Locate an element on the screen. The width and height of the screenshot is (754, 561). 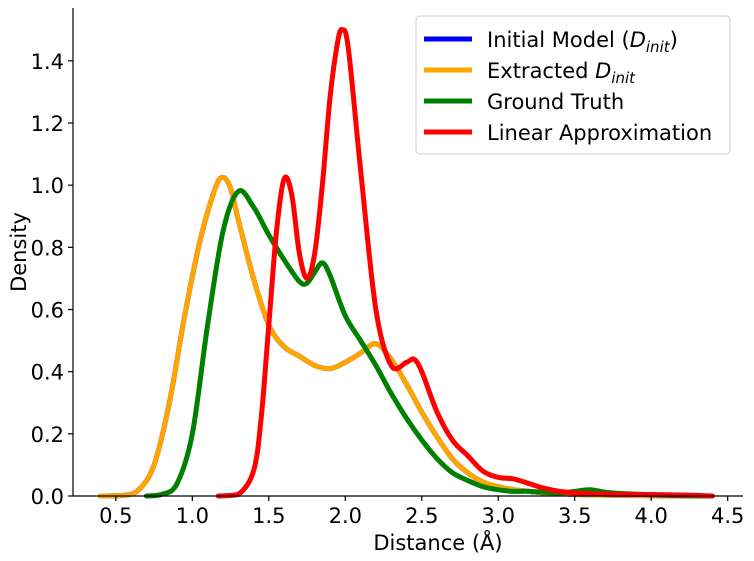
x-tick-label: 3.0 is located at coordinates (498, 516).